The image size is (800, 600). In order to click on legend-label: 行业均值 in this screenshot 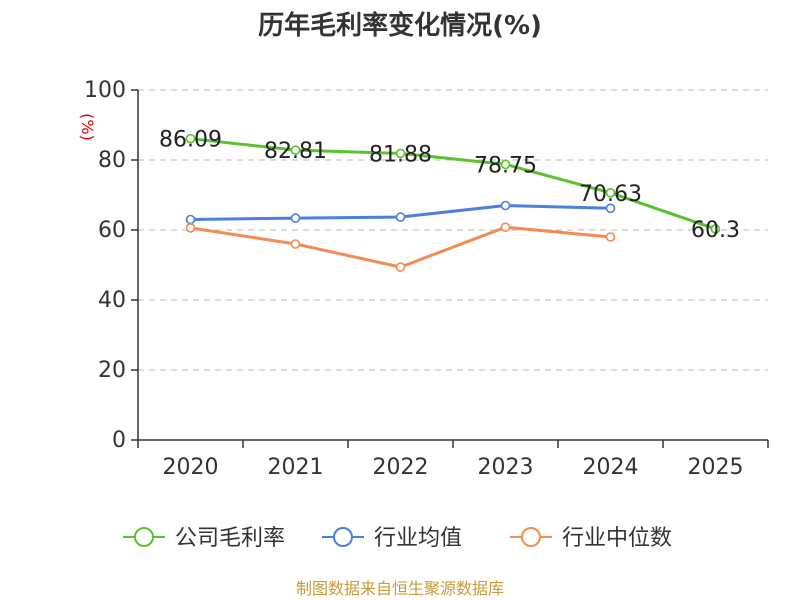, I will do `click(418, 538)`.